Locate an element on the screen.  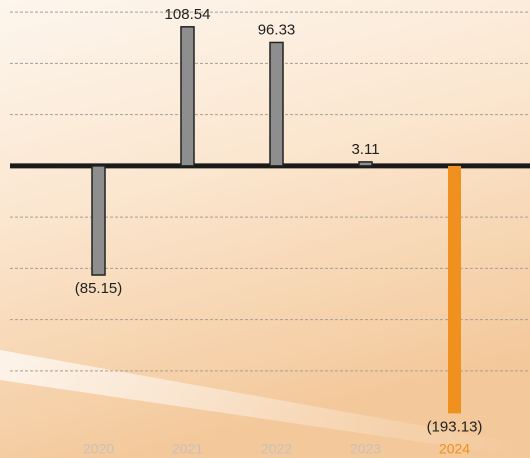
value-label: 108.54 is located at coordinates (188, 14).